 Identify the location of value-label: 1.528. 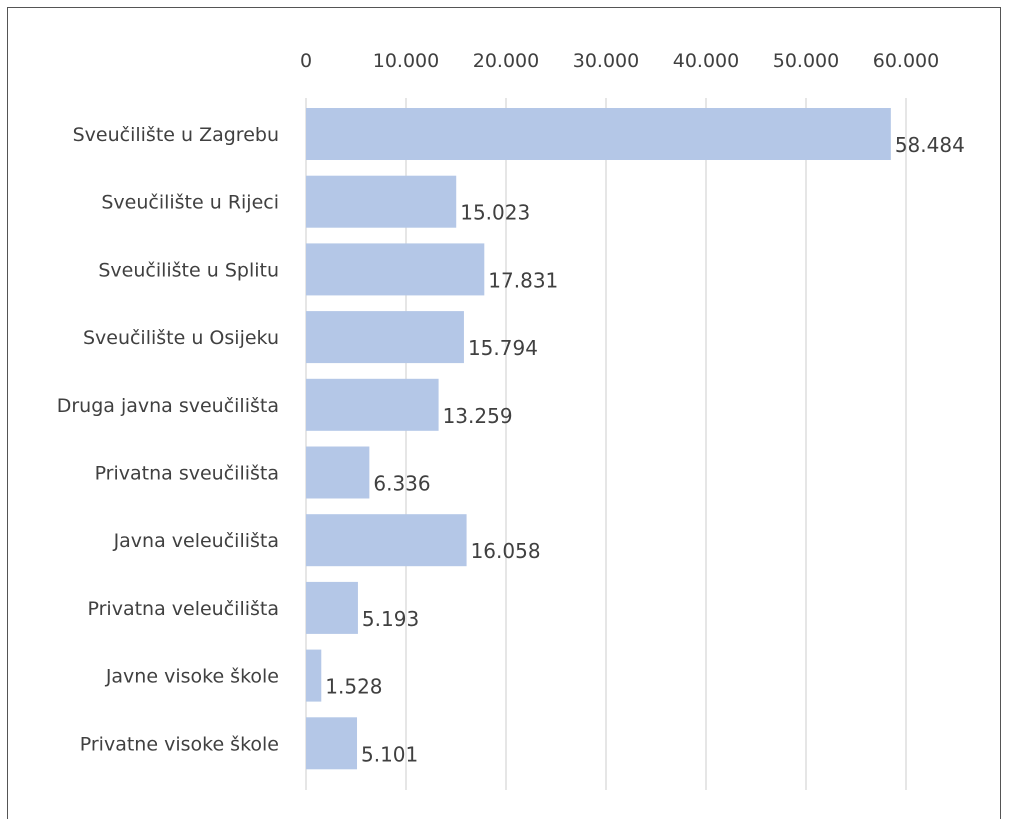
(353, 687).